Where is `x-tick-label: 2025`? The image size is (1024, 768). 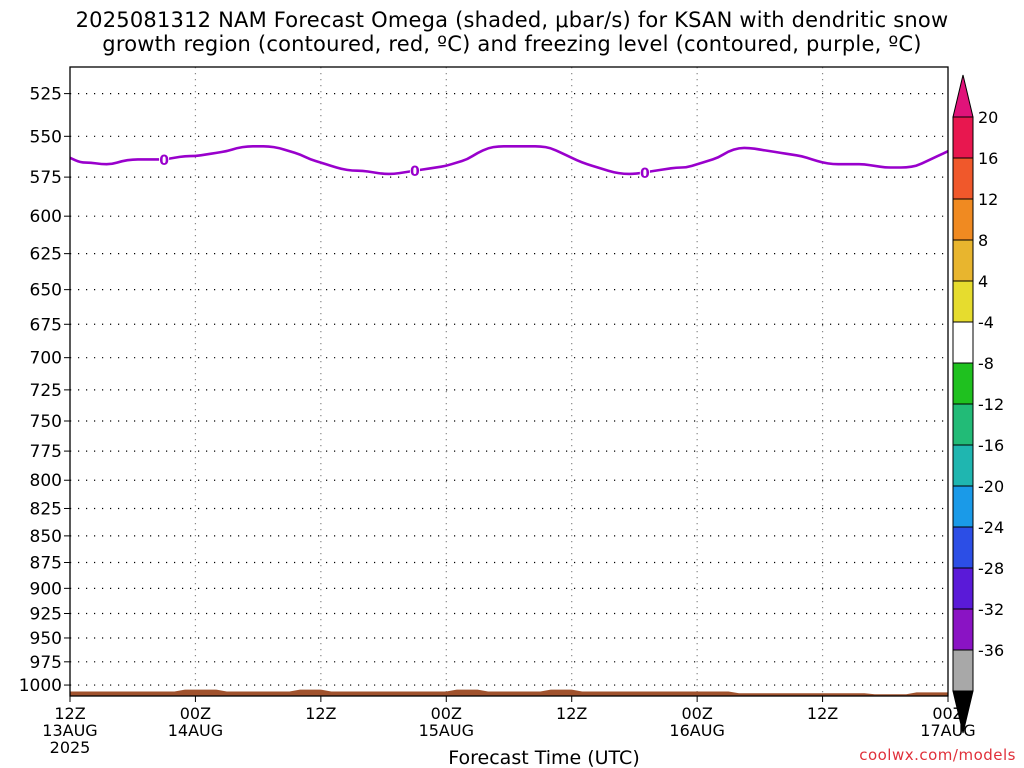
x-tick-label: 2025 is located at coordinates (70, 747).